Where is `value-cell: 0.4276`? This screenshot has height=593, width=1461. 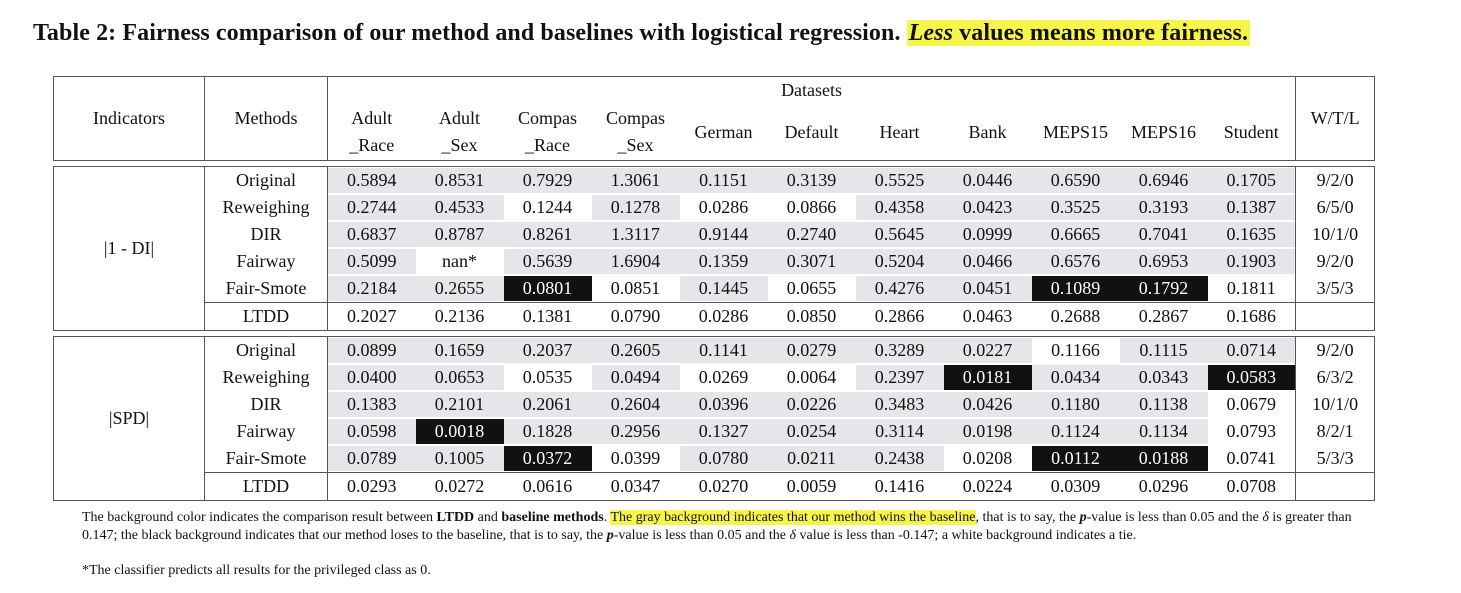
value-cell: 0.4276 is located at coordinates (899, 289).